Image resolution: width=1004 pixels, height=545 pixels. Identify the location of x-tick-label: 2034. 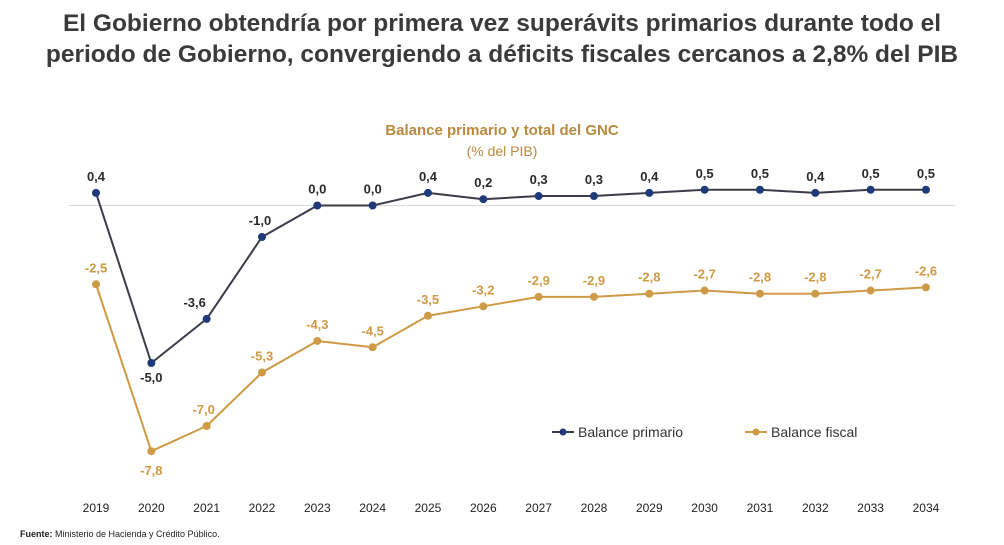
(926, 508).